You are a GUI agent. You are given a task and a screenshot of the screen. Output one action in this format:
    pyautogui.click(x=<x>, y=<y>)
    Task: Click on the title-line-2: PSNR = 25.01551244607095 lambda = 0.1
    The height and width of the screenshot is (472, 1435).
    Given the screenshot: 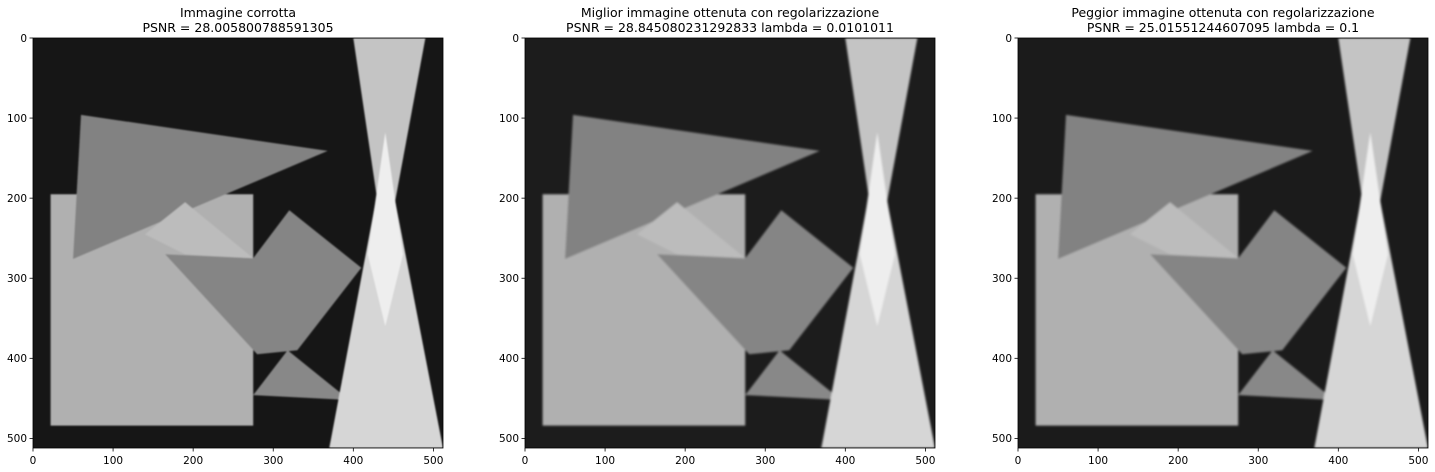 What is the action you would take?
    pyautogui.click(x=1223, y=27)
    